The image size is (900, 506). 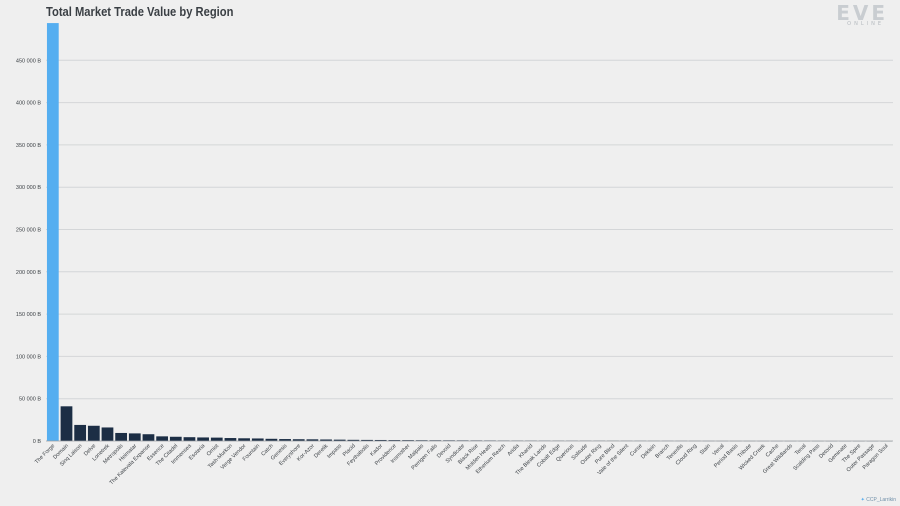 I want to click on y-tick-label: 250 000 B, so click(x=28, y=231).